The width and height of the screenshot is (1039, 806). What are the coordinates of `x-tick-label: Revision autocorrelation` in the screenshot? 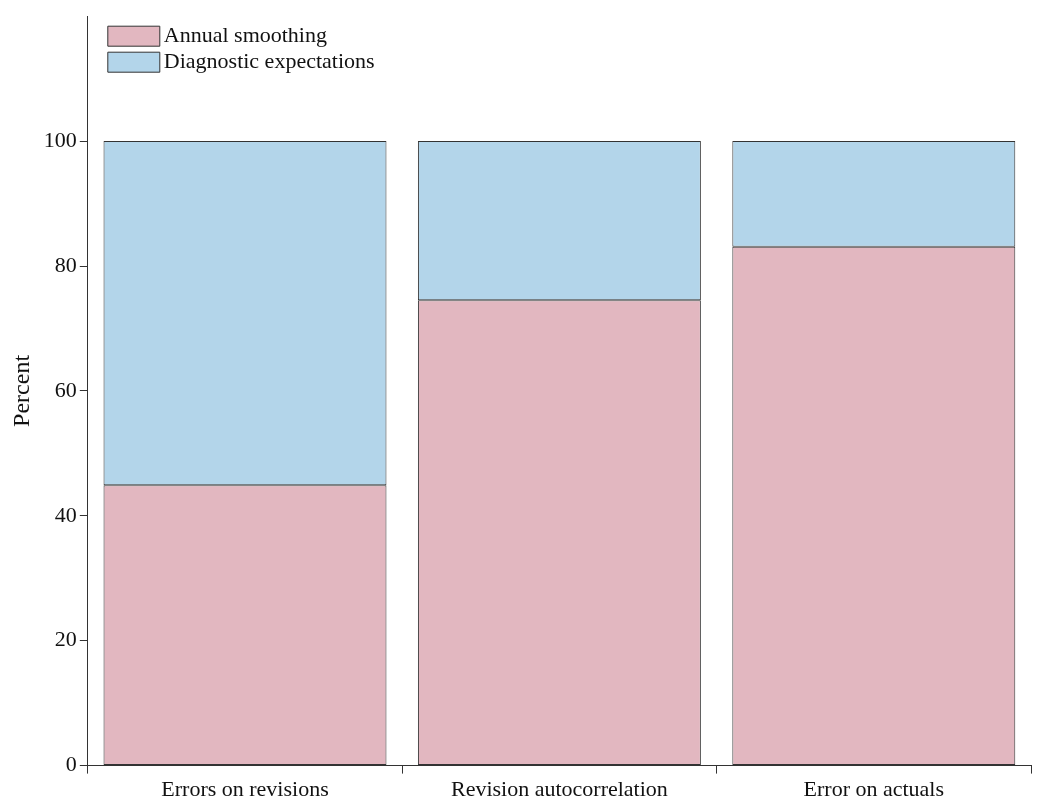 It's located at (559, 788).